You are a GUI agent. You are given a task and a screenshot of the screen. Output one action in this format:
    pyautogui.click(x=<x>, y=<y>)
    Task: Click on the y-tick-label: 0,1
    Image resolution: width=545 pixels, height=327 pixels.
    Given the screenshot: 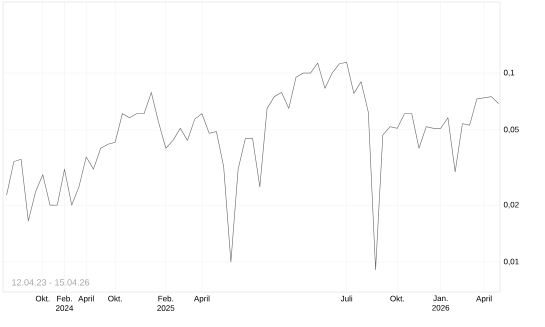 What is the action you would take?
    pyautogui.click(x=509, y=73)
    